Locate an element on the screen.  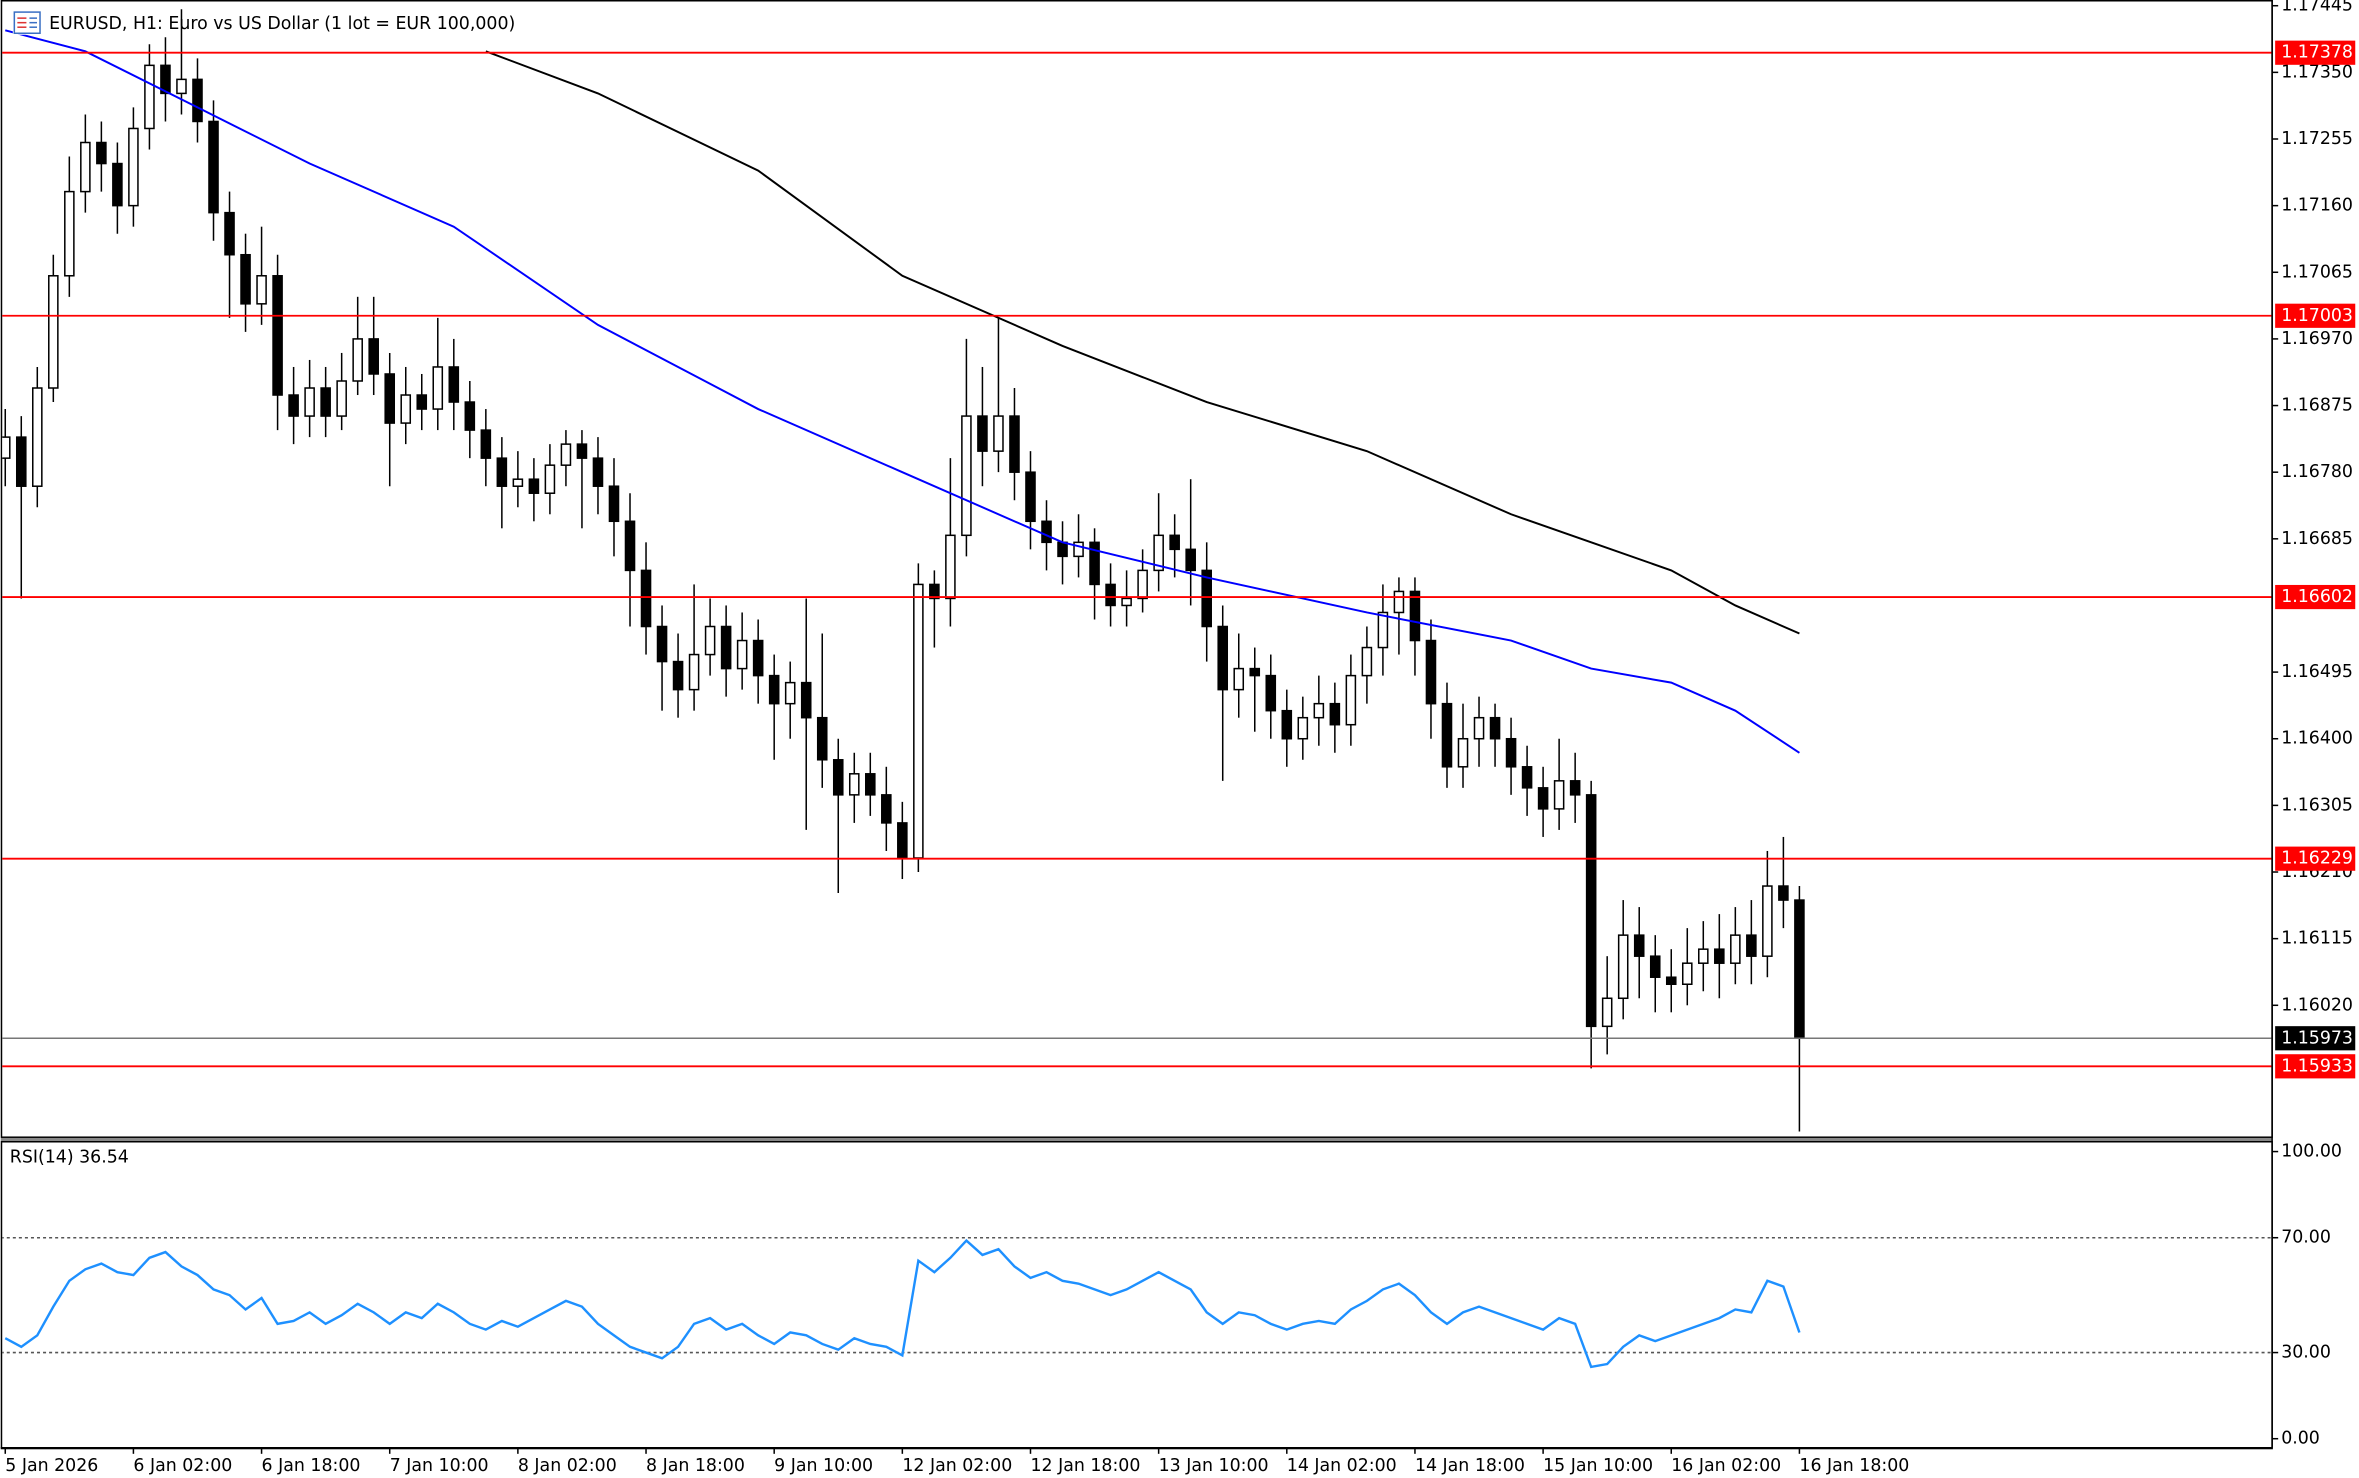
y-tick-label: 1.17160 is located at coordinates (2317, 206).